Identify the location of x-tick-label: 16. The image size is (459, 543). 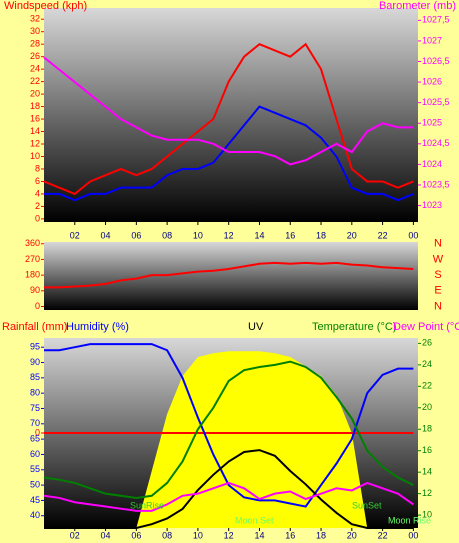
(290, 235).